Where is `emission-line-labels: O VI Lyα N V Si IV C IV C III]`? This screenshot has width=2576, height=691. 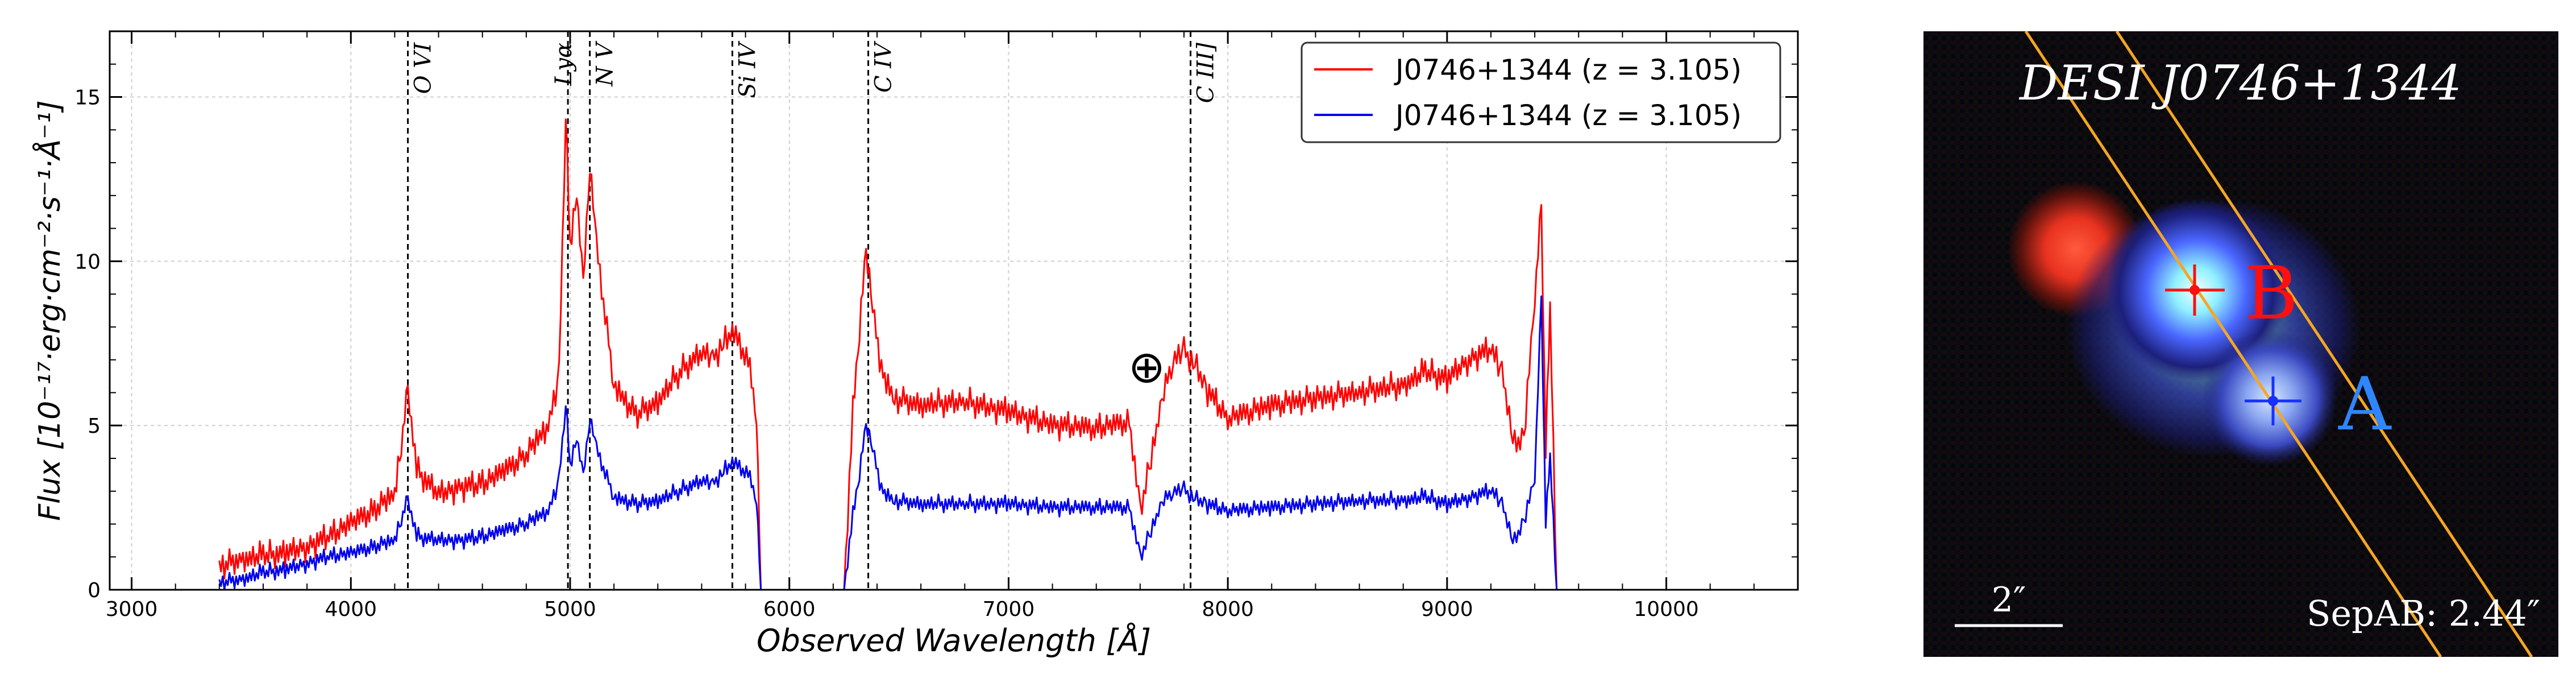
emission-line-labels: O VI Lyα N V Si IV C IV C III] is located at coordinates (815, 71).